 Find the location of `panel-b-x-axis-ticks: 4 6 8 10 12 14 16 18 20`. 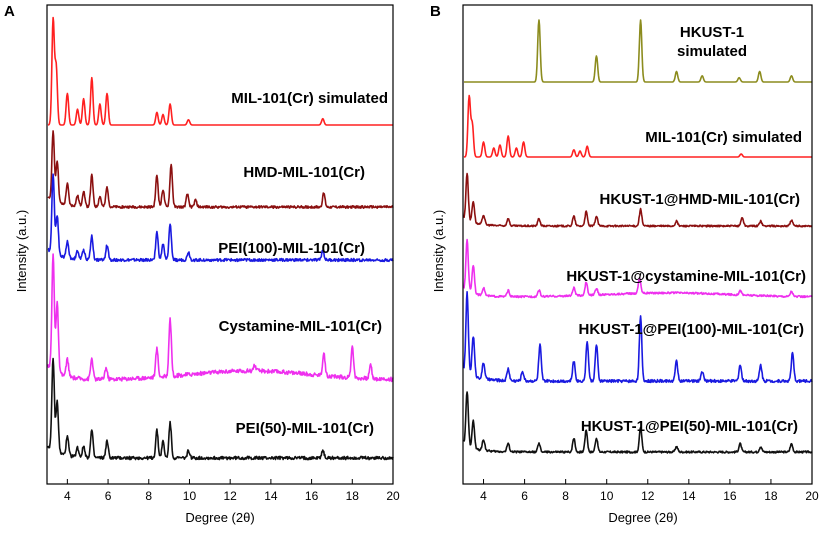

panel-b-x-axis-ticks: 4 6 8 10 12 14 16 18 20 is located at coordinates (649, 491).